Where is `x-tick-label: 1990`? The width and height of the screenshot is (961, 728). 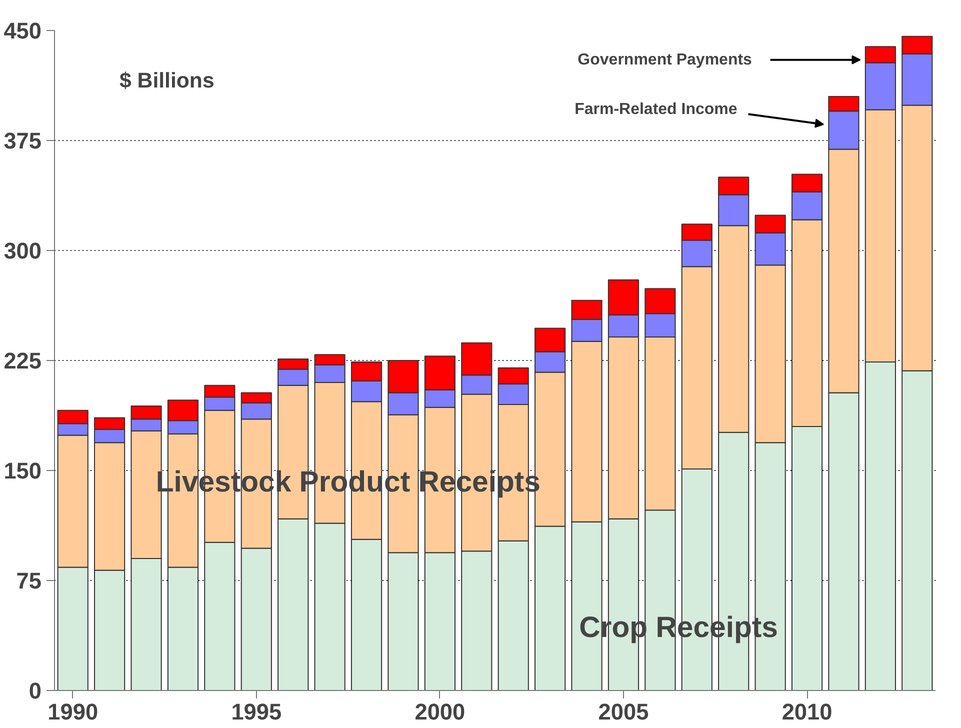 x-tick-label: 1990 is located at coordinates (73, 711).